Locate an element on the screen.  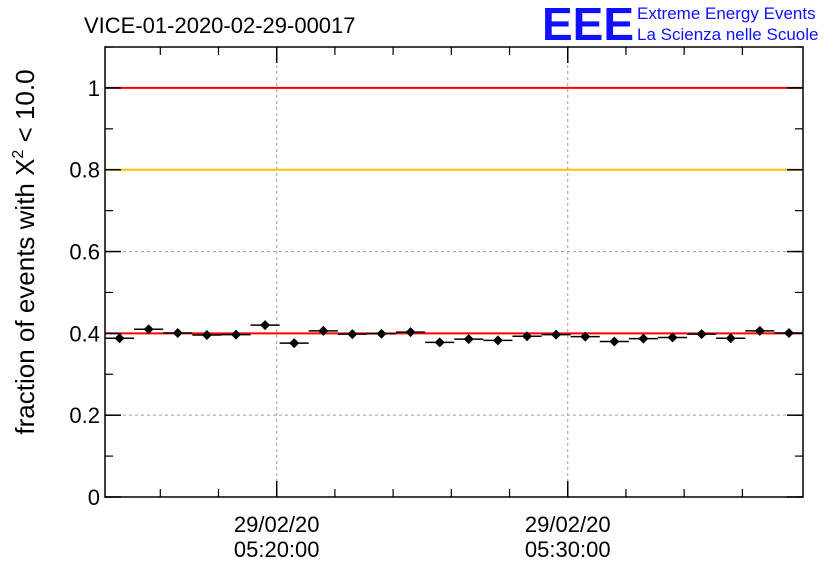
logo-mark: EEE is located at coordinates (588, 25).